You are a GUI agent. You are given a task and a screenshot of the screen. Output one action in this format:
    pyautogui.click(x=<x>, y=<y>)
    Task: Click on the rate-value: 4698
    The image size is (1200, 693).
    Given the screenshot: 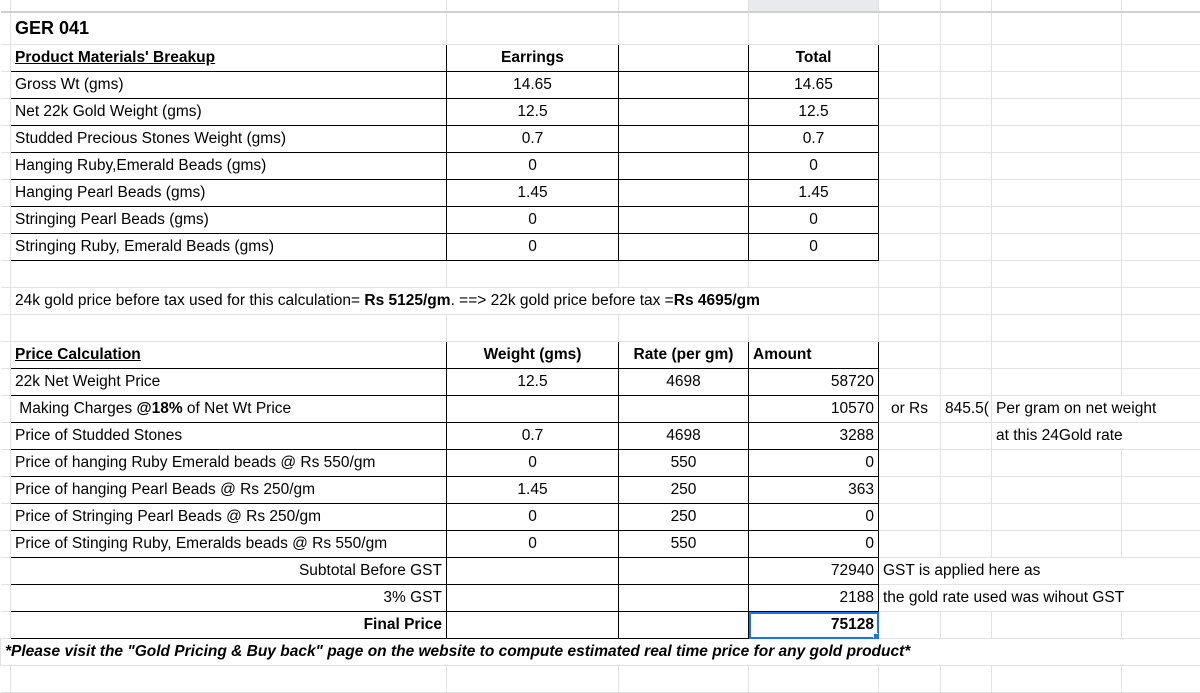 What is the action you would take?
    pyautogui.click(x=684, y=436)
    